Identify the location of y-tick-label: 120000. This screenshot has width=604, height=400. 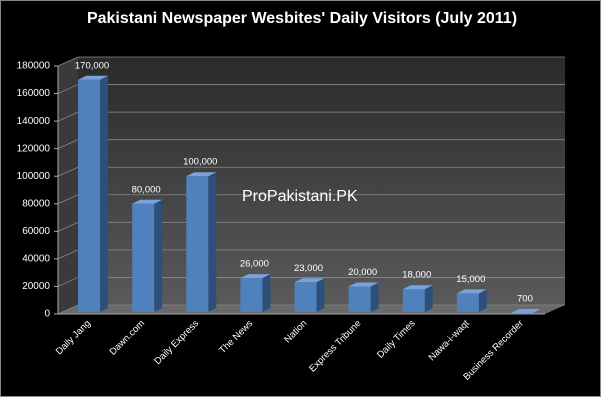
(34, 148).